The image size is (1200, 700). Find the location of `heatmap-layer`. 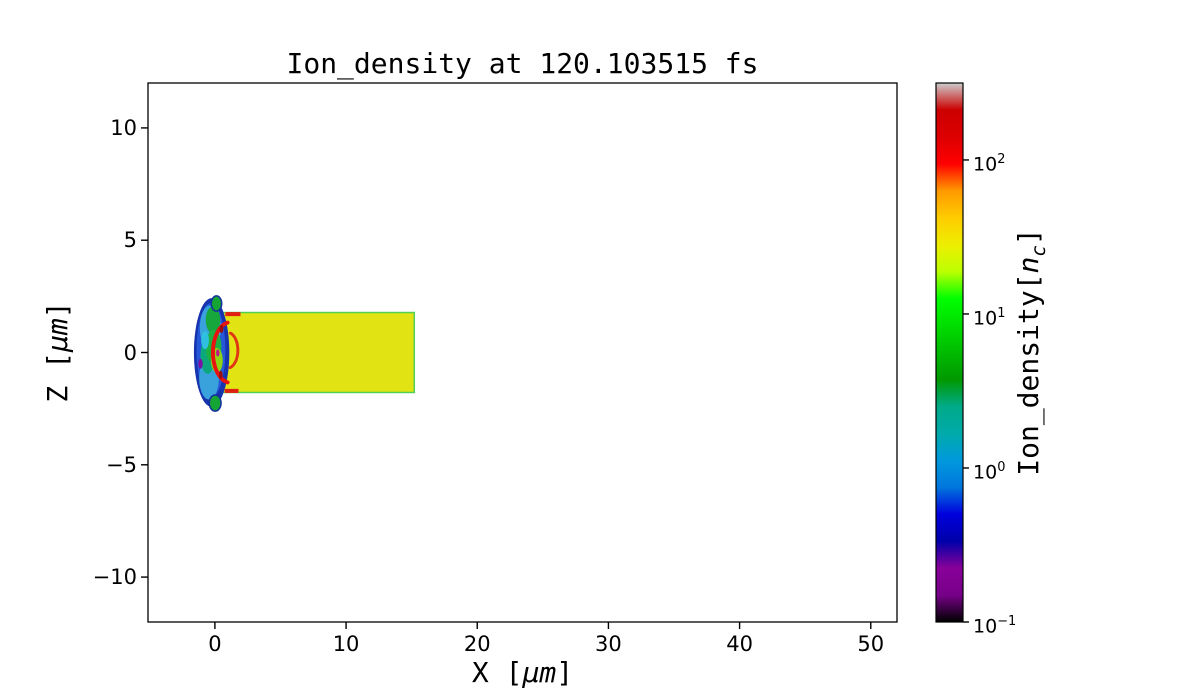

heatmap-layer is located at coordinates (304, 353).